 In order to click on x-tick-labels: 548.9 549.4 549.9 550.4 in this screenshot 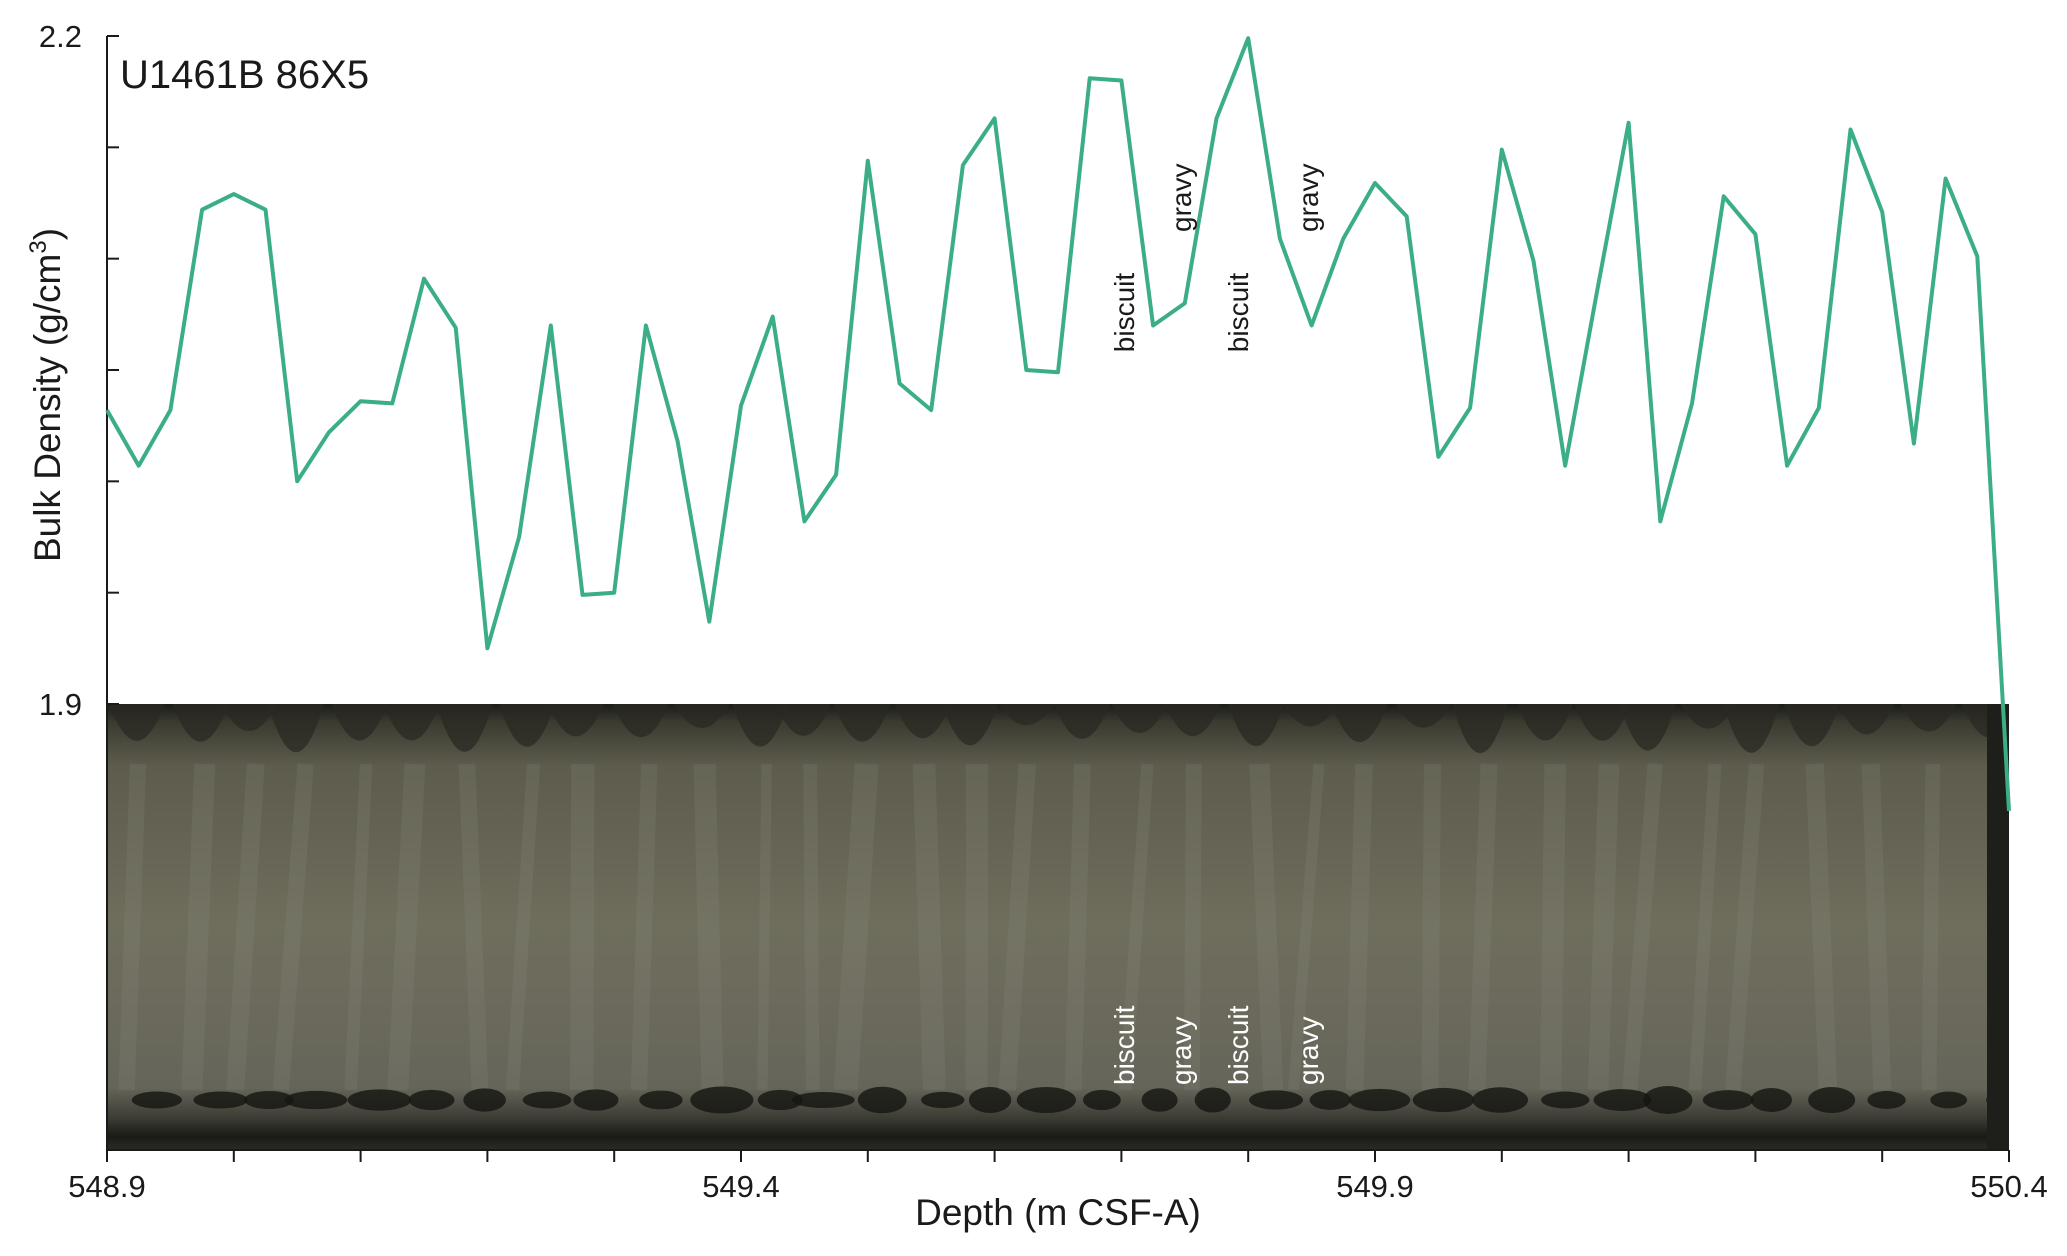, I will do `click(1058, 1186)`.